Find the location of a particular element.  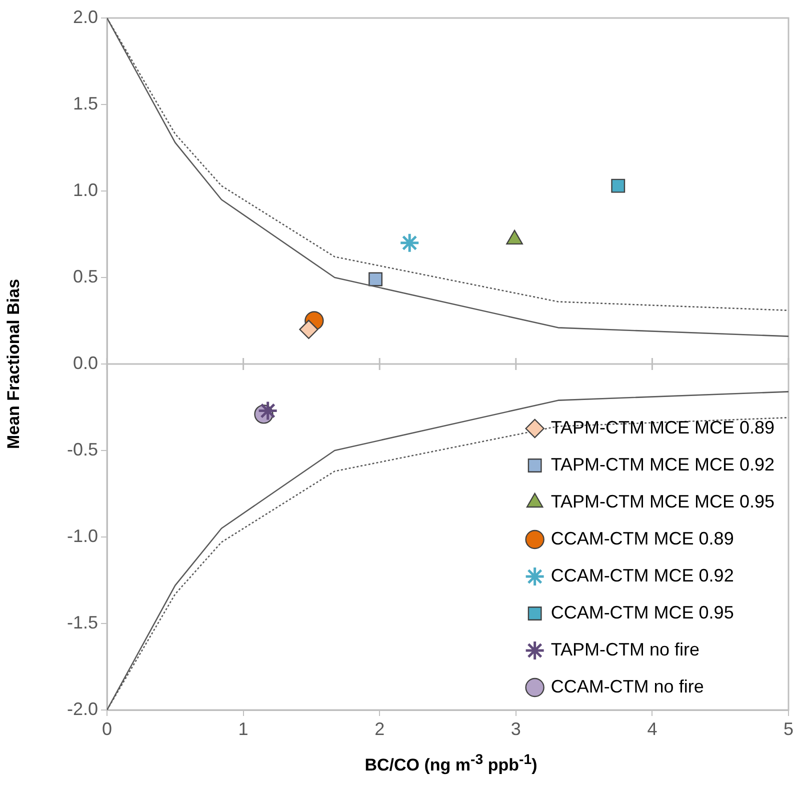

x-tick-label: 2 is located at coordinates (379, 728).